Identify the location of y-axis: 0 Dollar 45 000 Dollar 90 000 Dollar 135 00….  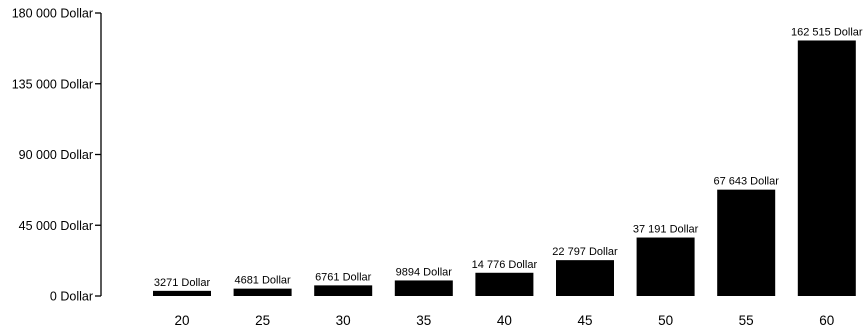
(57, 155).